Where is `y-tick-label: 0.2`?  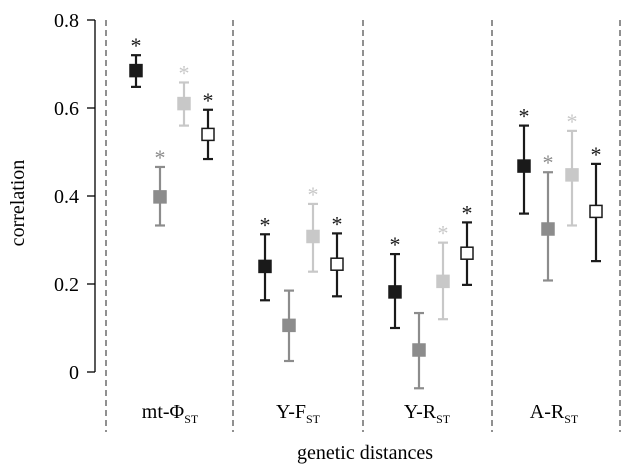 y-tick-label: 0.2 is located at coordinates (66, 285).